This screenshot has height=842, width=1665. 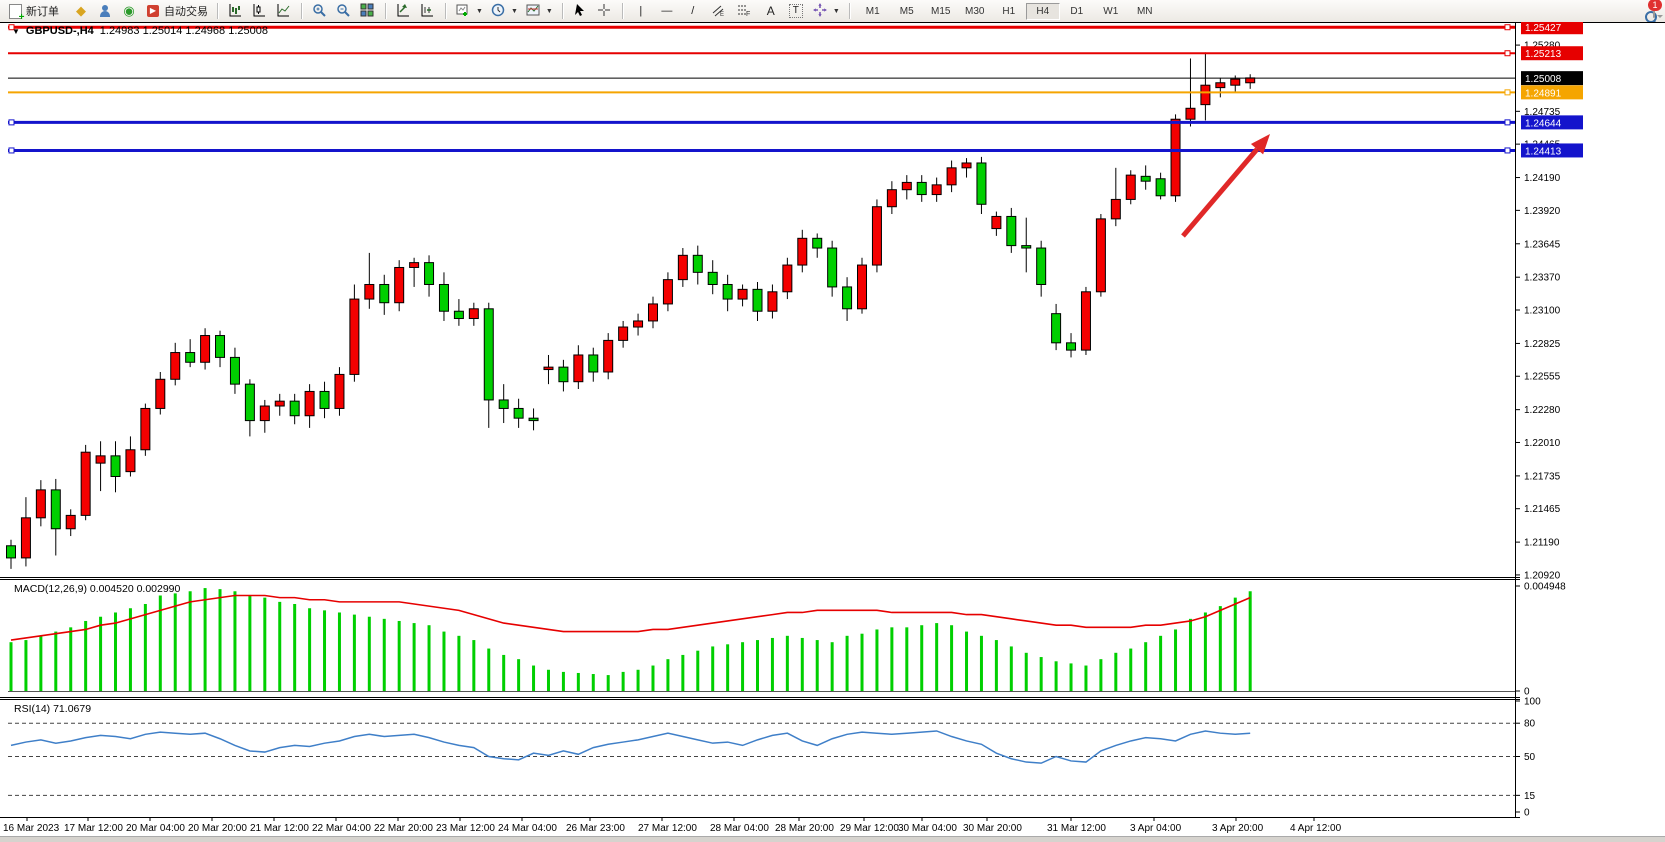 I want to click on autotrading-label: 自动交易, so click(x=186, y=12).